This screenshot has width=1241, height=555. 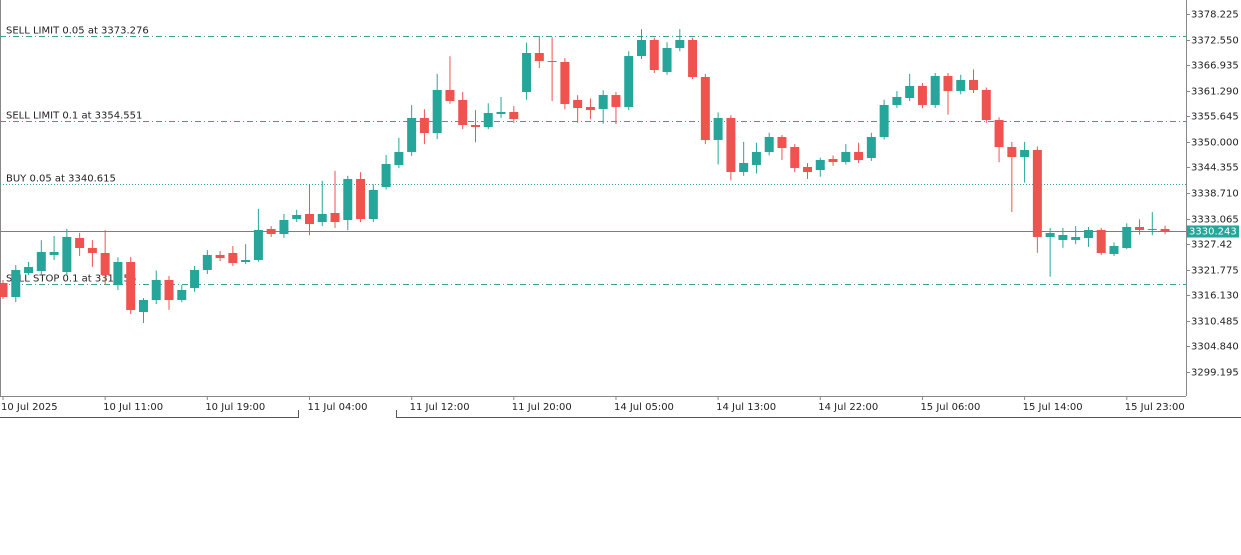 I want to click on x-tick-label: 15 Jul 06:00, so click(x=950, y=407).